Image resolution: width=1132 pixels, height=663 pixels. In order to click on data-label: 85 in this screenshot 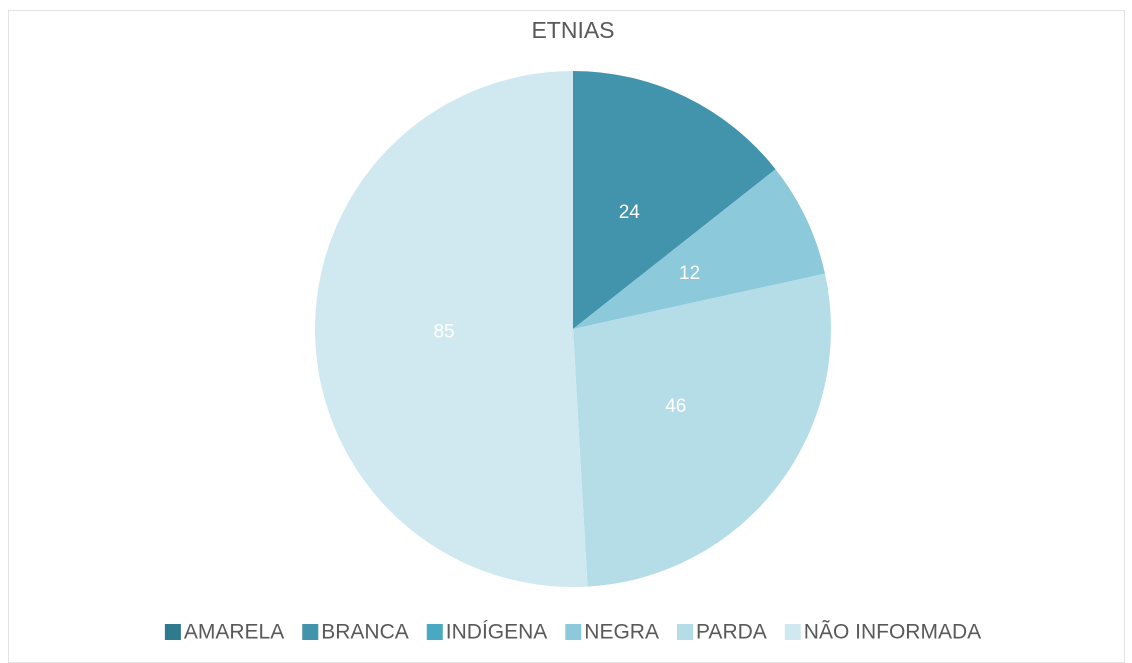, I will do `click(443, 332)`.